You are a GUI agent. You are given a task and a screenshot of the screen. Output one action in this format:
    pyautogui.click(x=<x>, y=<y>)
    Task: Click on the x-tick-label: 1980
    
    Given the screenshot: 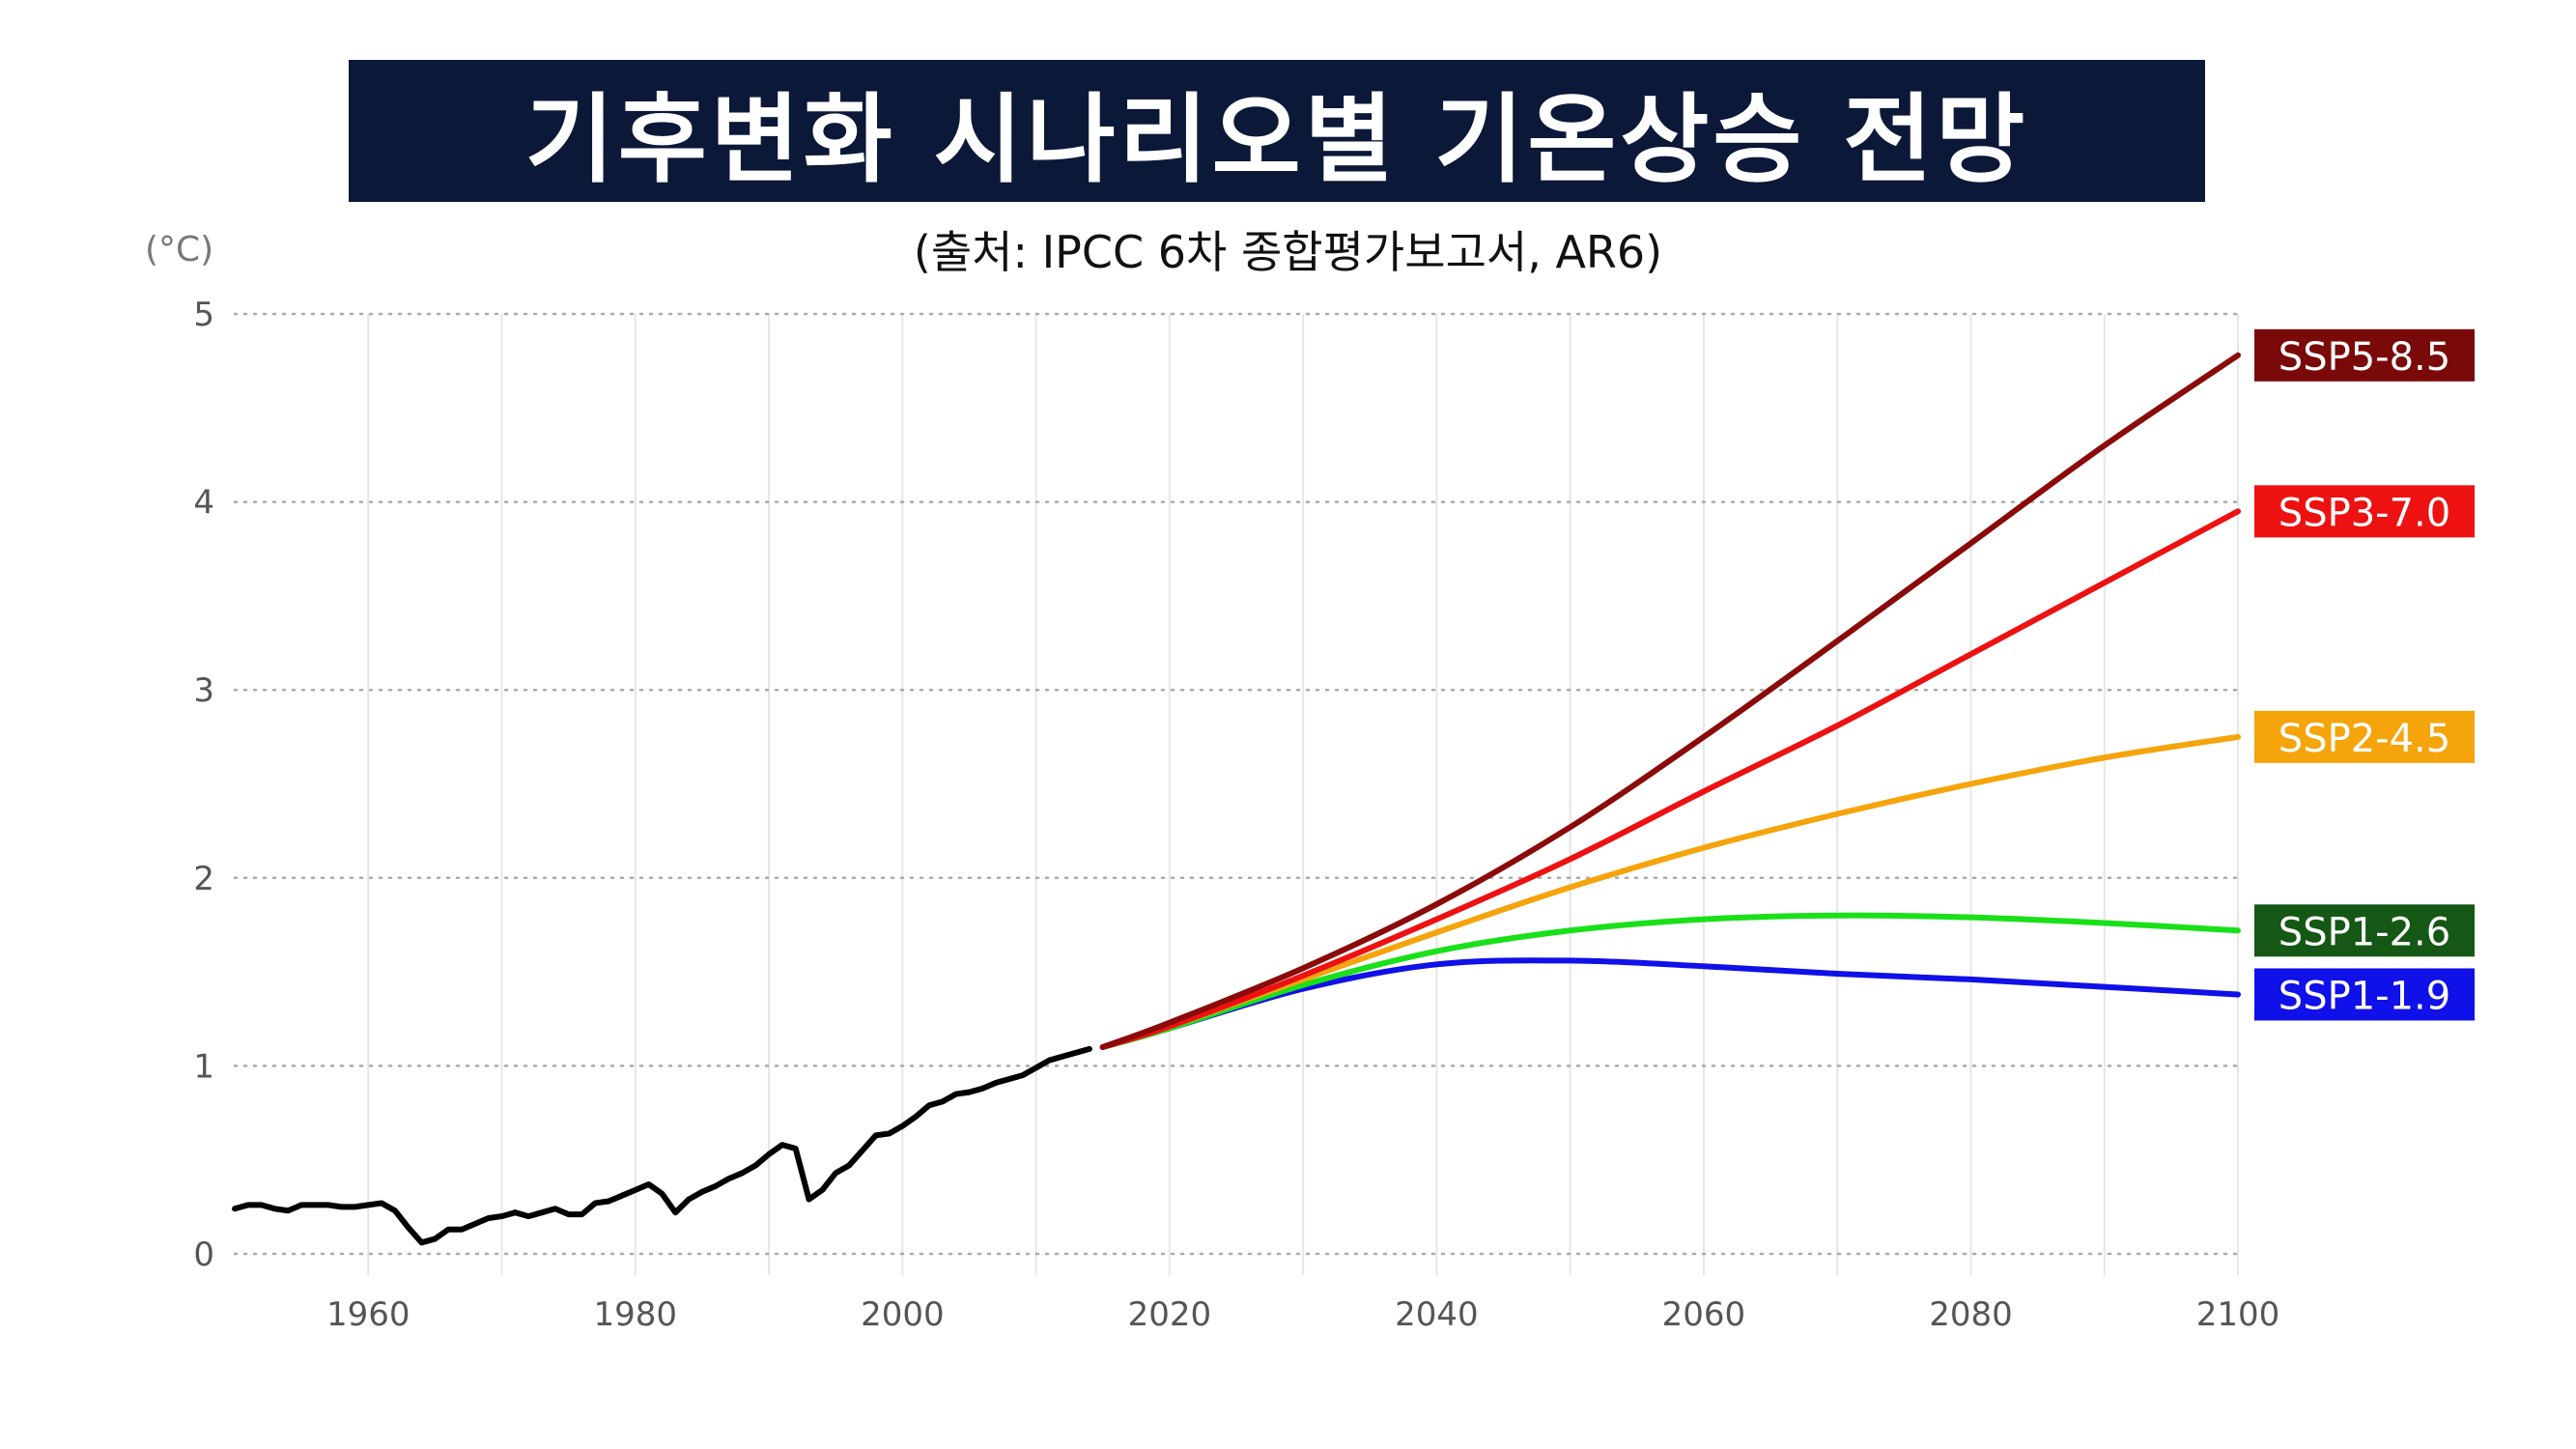 What is the action you would take?
    pyautogui.click(x=636, y=1314)
    